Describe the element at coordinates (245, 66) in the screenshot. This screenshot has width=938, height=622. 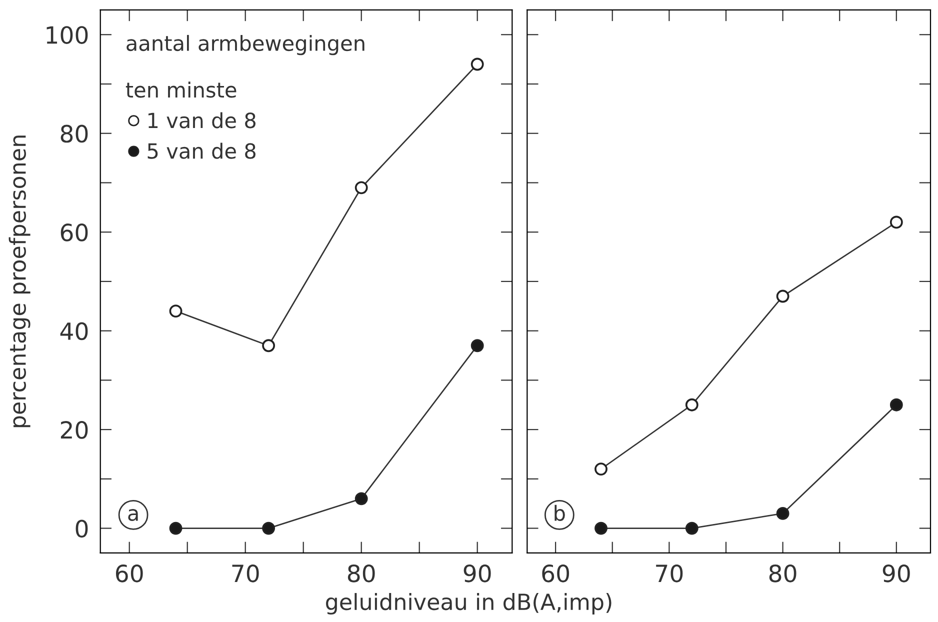
I see `text: aantal armbewegingen ten minste` at that location.